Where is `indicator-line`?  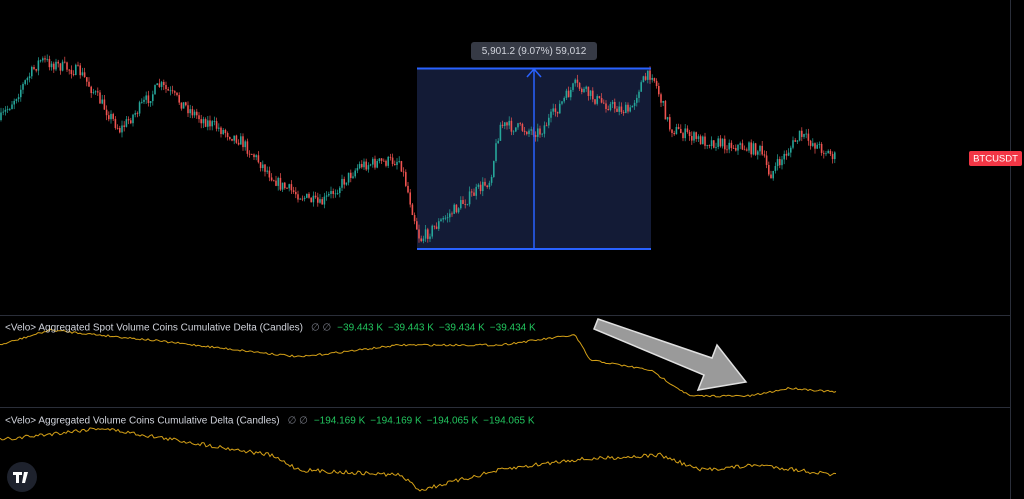 indicator-line is located at coordinates (418, 363).